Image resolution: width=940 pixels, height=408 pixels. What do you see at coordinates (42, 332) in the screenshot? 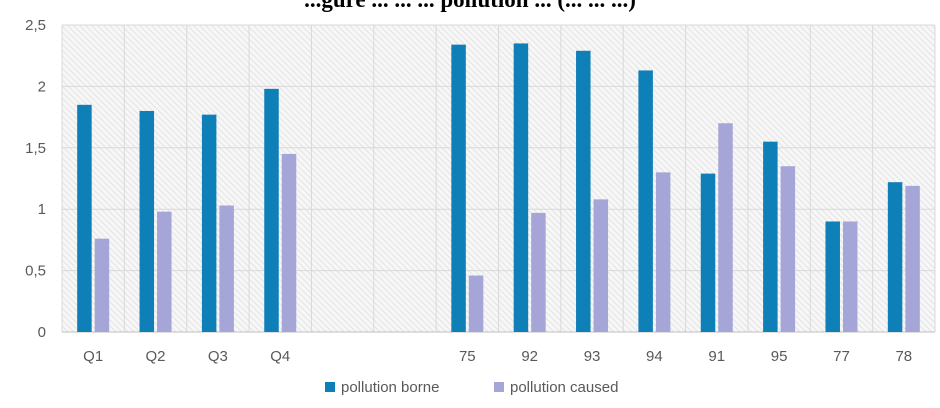
I see `y-tick-label: 0` at bounding box center [42, 332].